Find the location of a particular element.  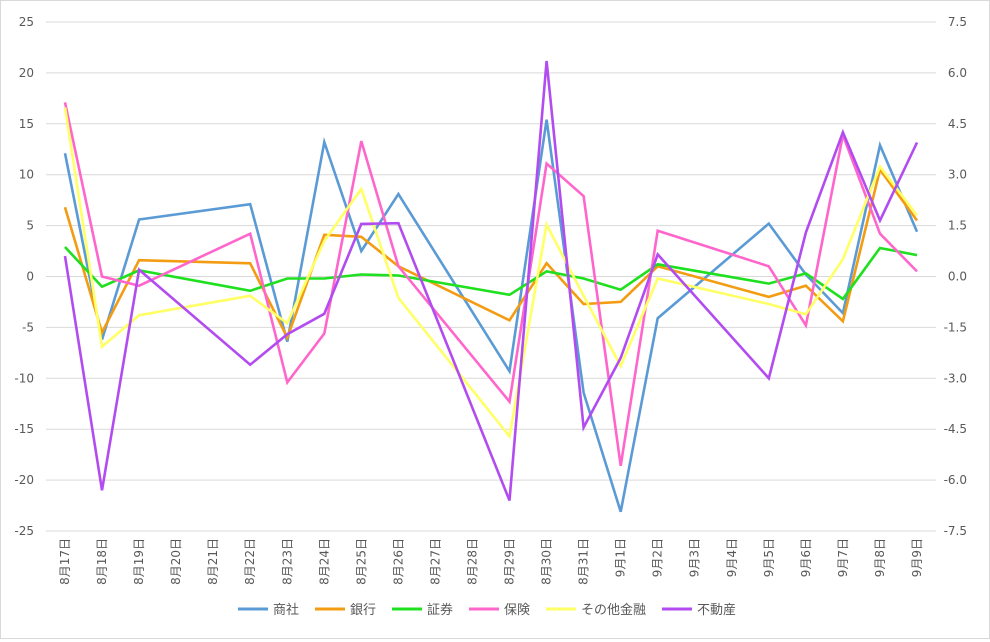

x-axis-tick-label: 9月5日 is located at coordinates (769, 557).